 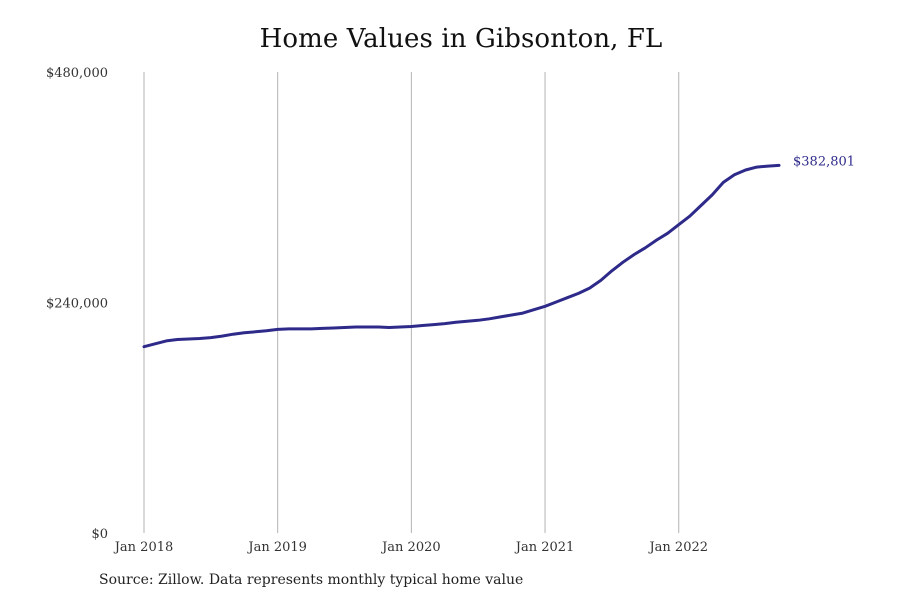 I want to click on y-tick-label: $240,000, so click(x=77, y=304).